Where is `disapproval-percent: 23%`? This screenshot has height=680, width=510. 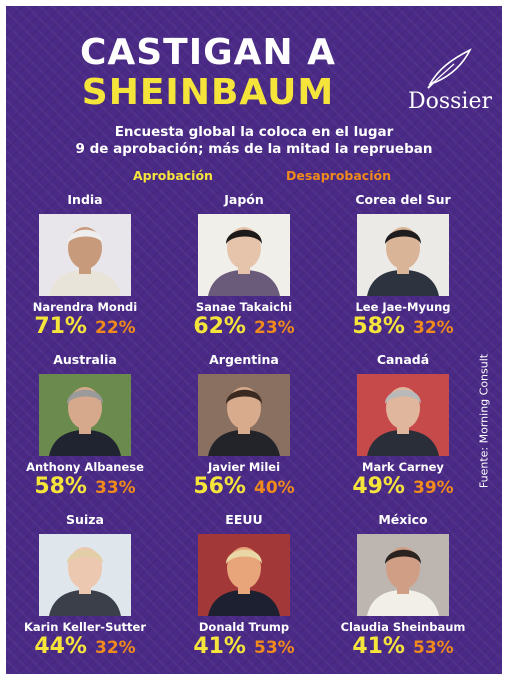
disapproval-percent: 23% is located at coordinates (274, 328).